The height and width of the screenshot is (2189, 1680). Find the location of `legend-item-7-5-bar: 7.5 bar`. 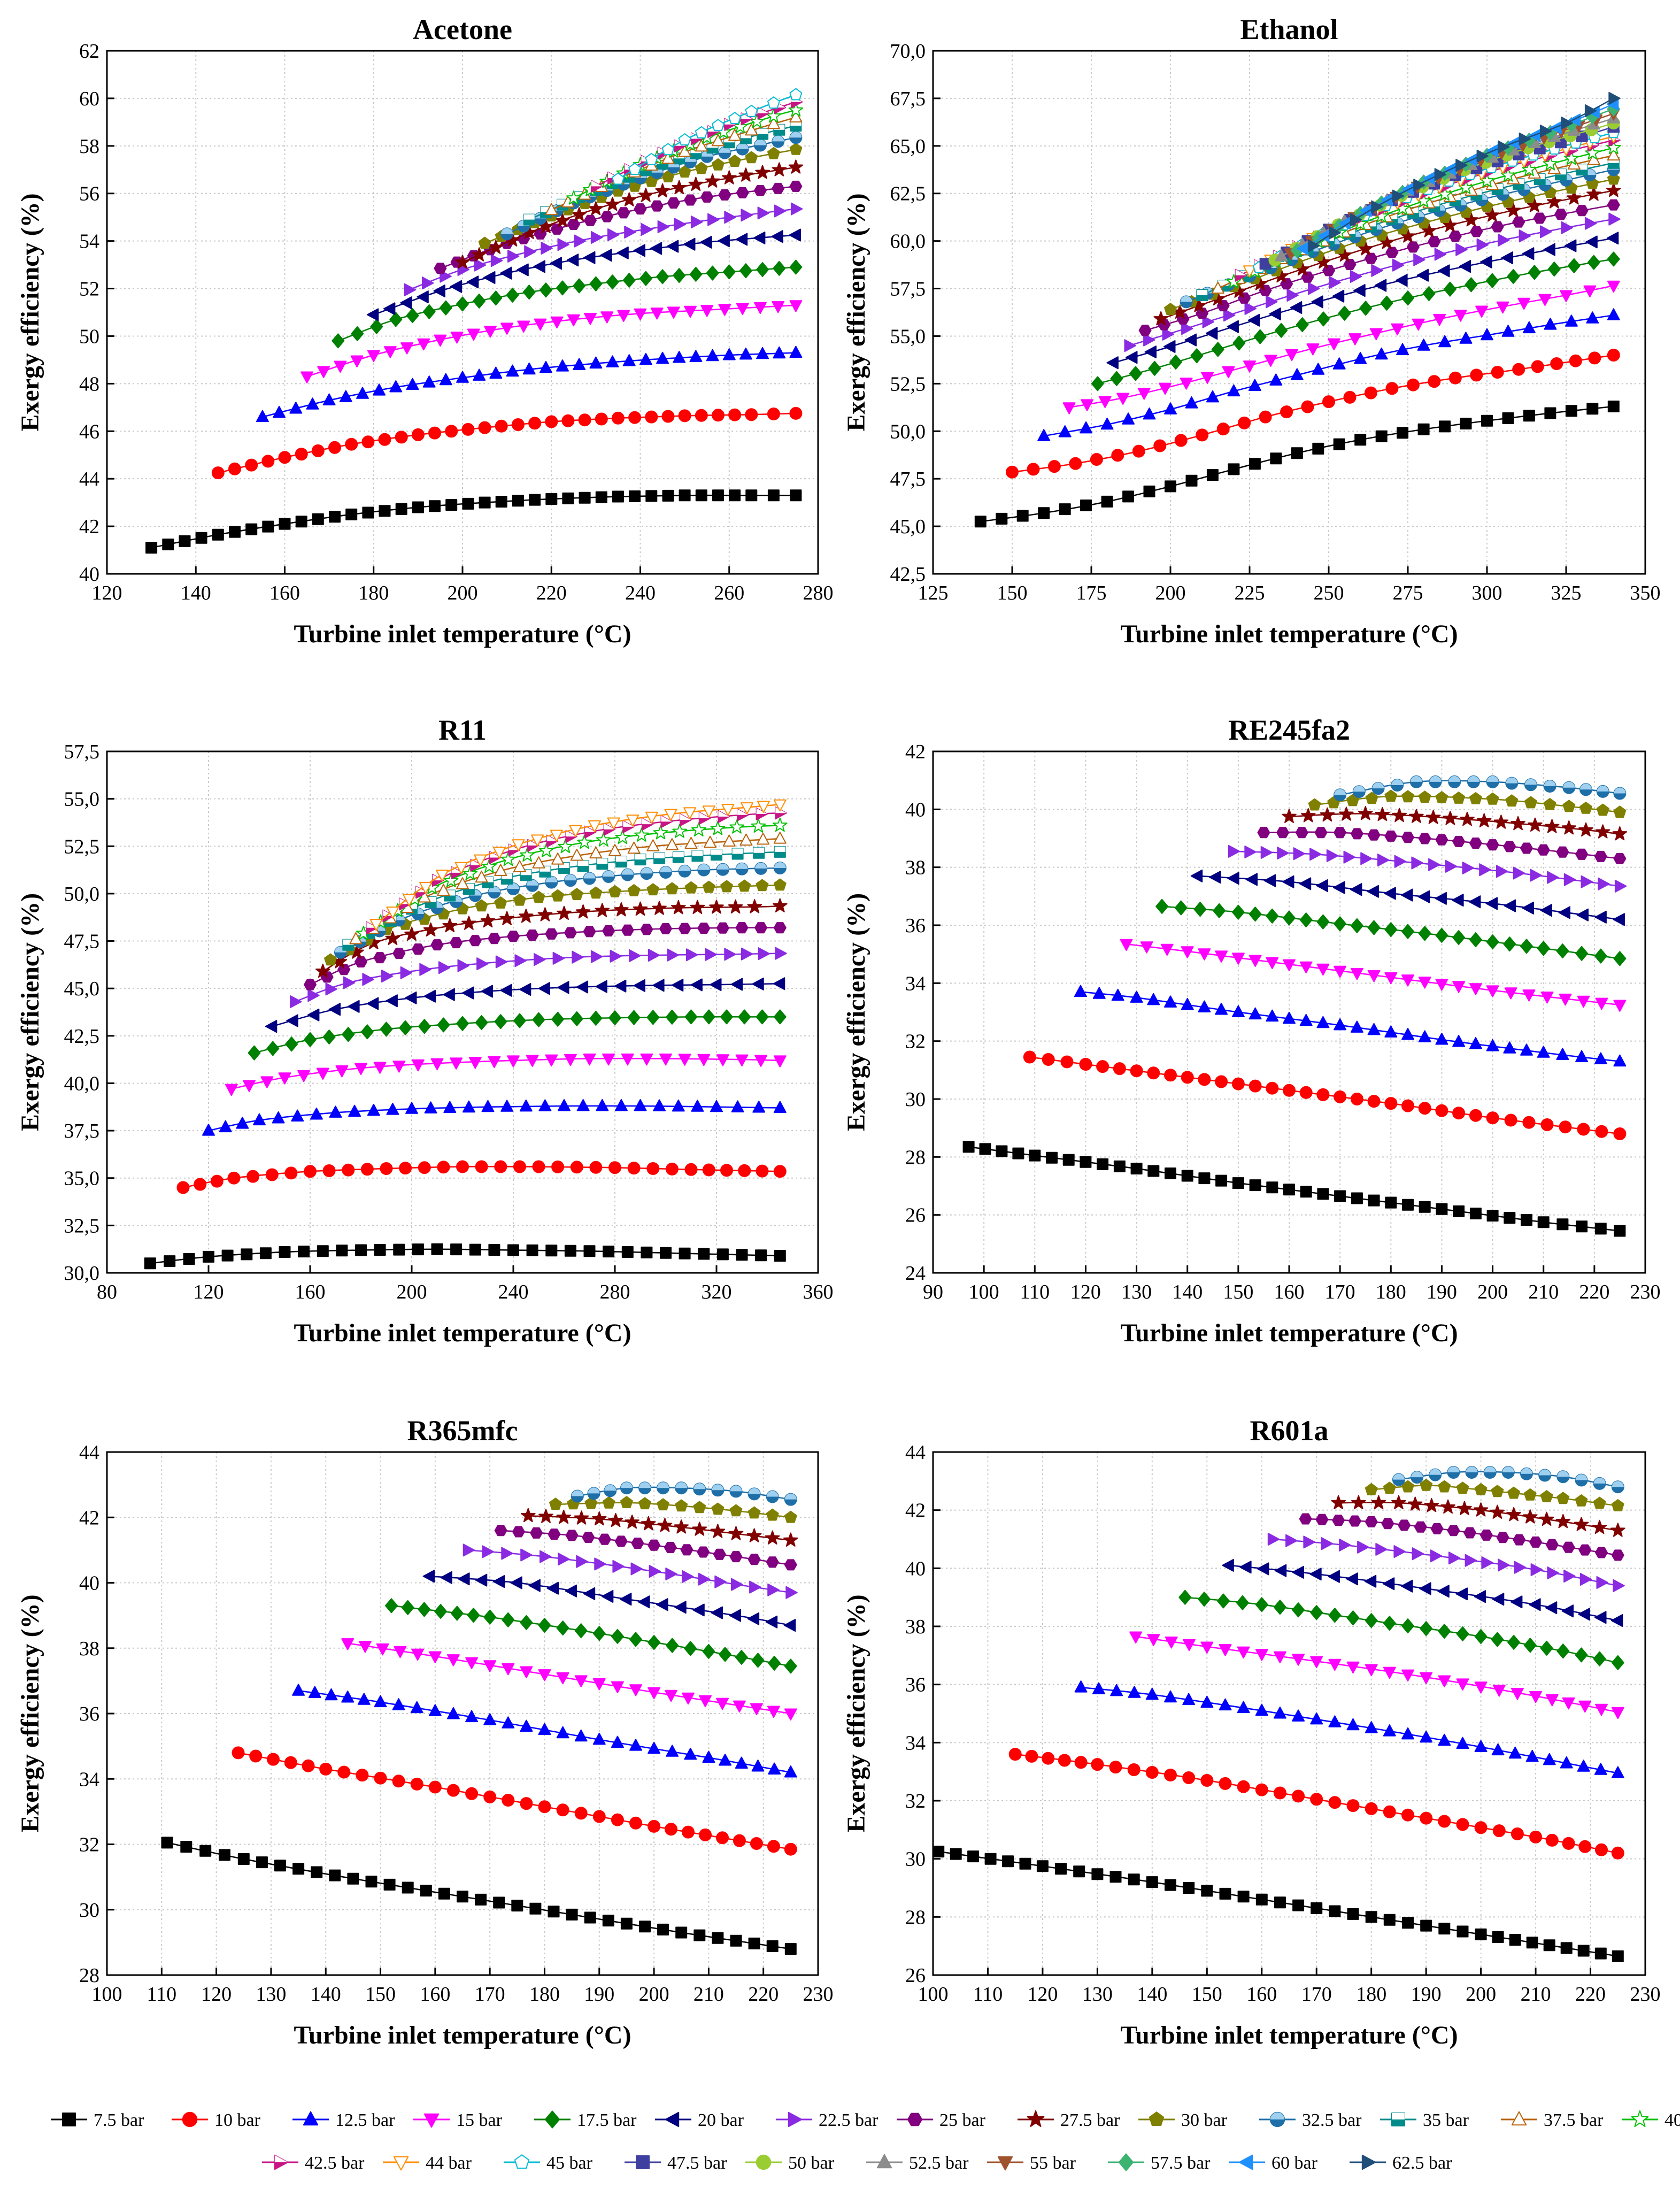

legend-item-7-5-bar: 7.5 bar is located at coordinates (97, 2120).